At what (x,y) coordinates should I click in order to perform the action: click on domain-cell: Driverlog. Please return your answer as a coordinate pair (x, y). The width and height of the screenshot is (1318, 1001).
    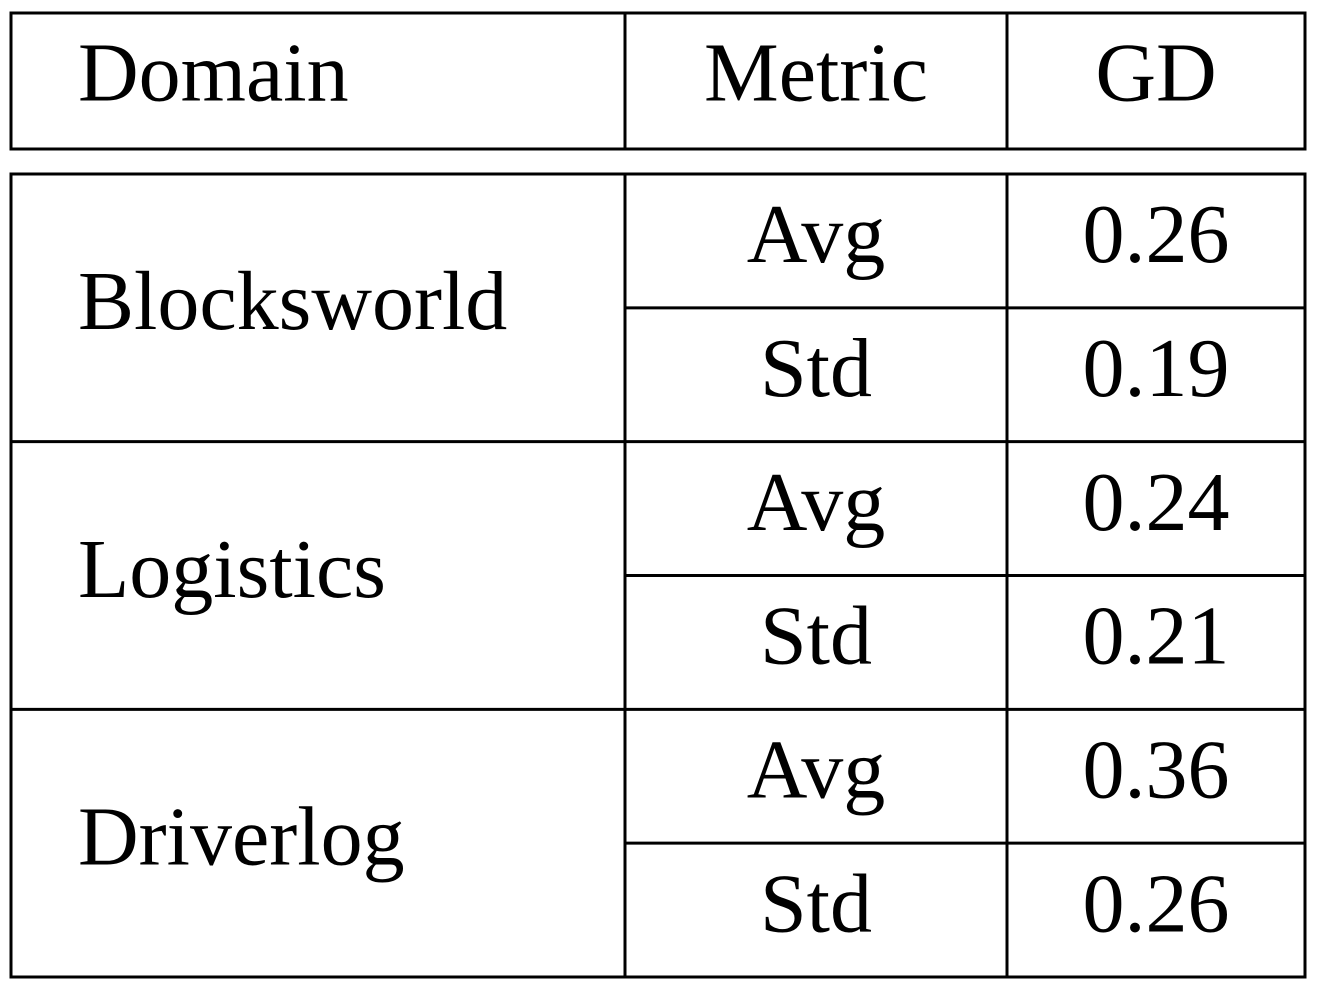
    Looking at the image, I should click on (241, 836).